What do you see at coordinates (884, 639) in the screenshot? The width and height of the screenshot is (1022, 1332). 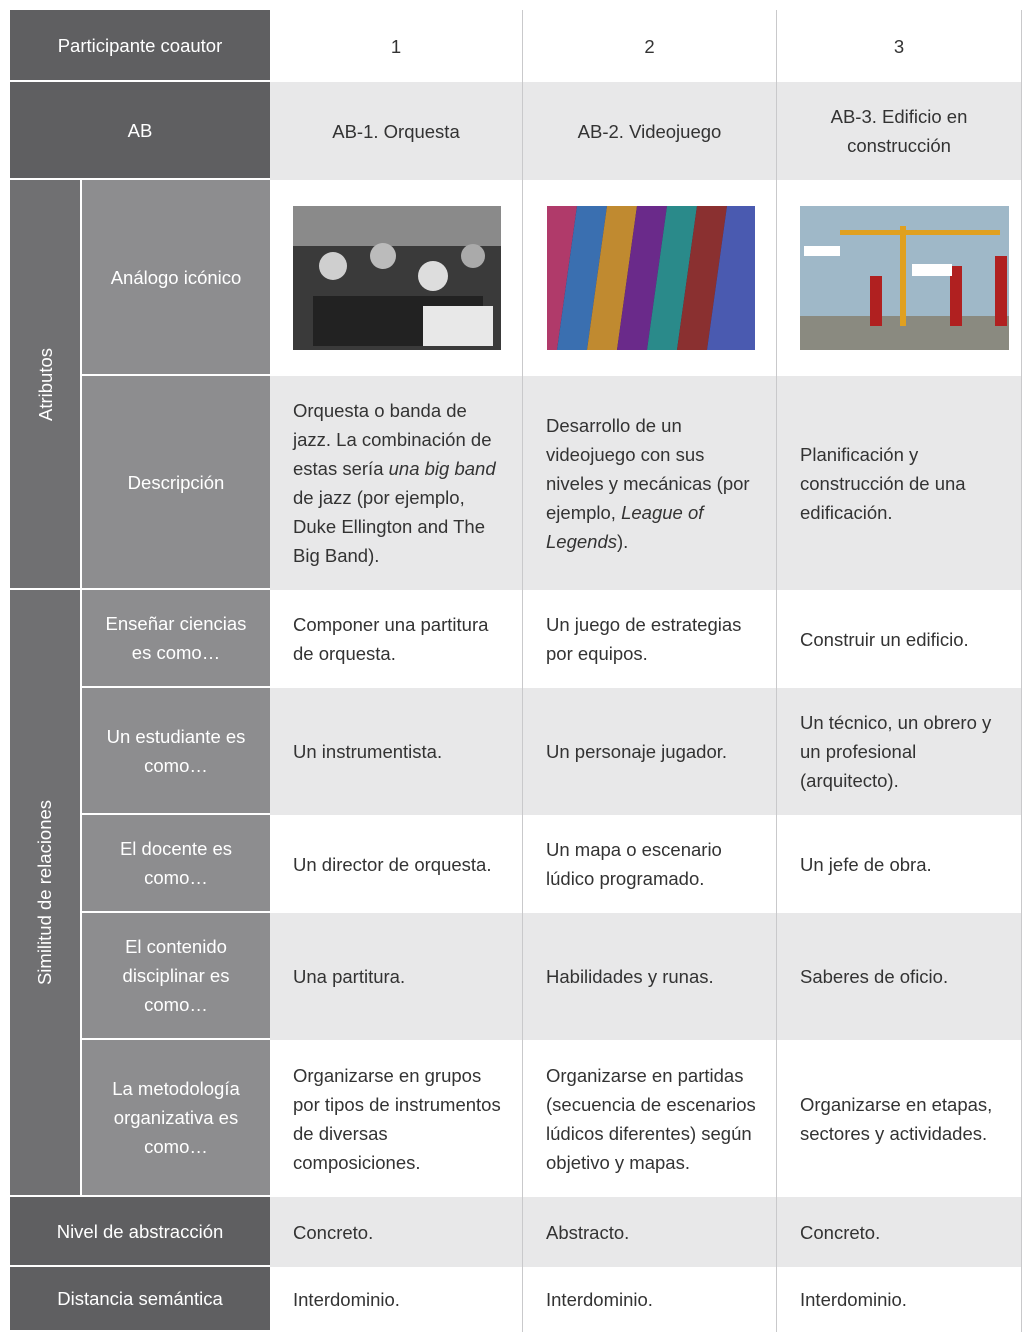 I see `cell-text: Construir un edificio.` at bounding box center [884, 639].